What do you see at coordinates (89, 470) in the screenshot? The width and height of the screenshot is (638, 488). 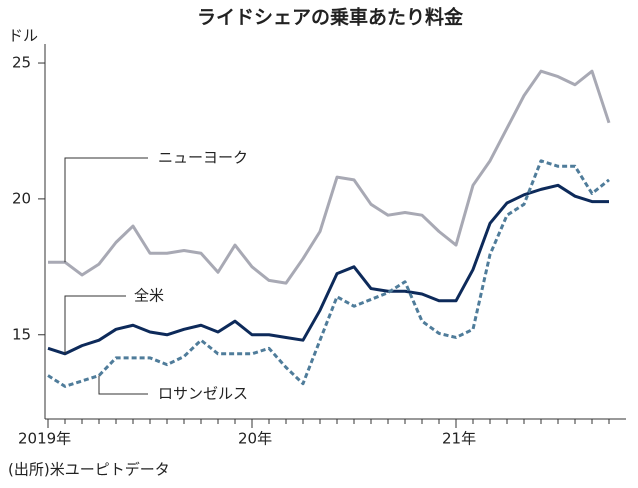 I see `source: (出所)米ユーピトデータ` at bounding box center [89, 470].